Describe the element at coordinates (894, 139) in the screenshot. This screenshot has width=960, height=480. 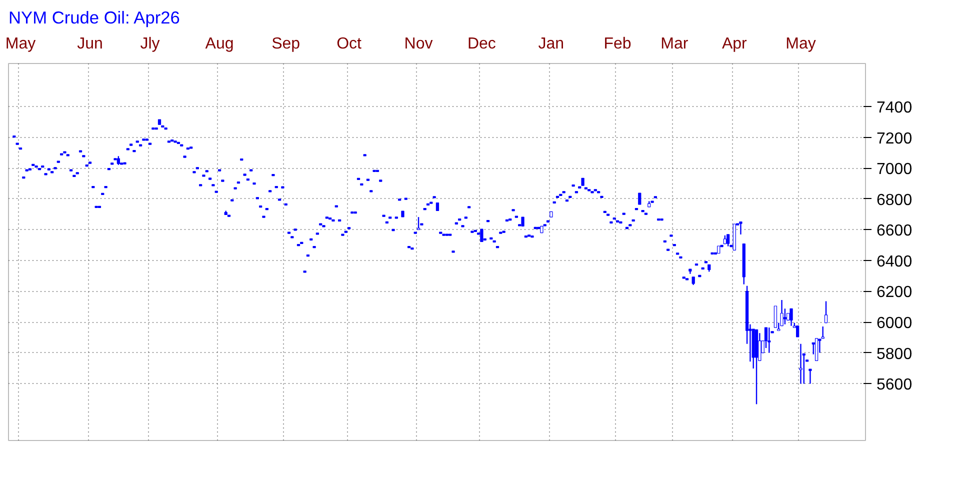
I see `y-tick-label: 7200` at that location.